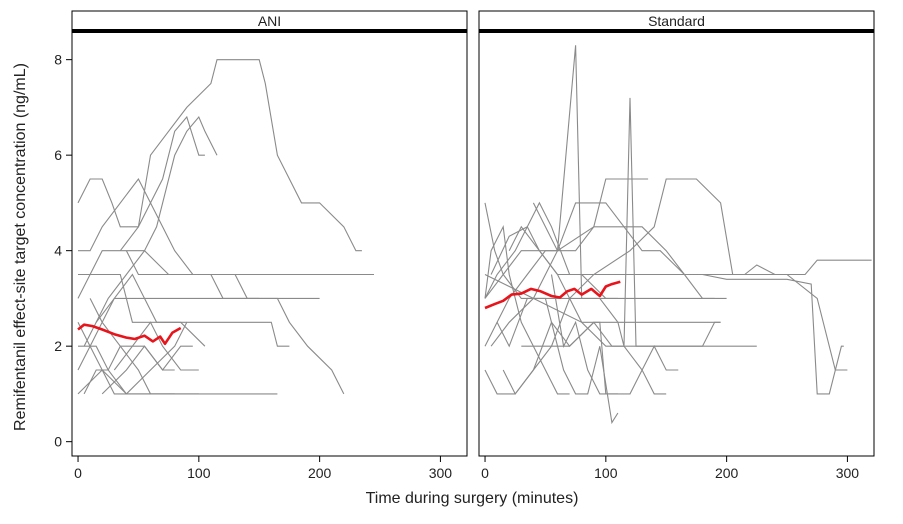  I want to click on y-tick-label: 6, so click(58, 155).